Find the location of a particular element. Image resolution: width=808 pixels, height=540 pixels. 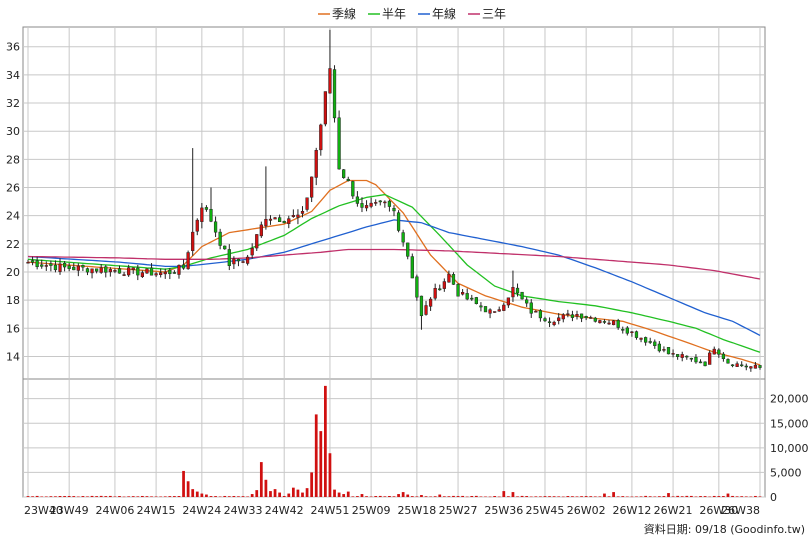

price-tick-label: 28 is located at coordinates (13, 159).